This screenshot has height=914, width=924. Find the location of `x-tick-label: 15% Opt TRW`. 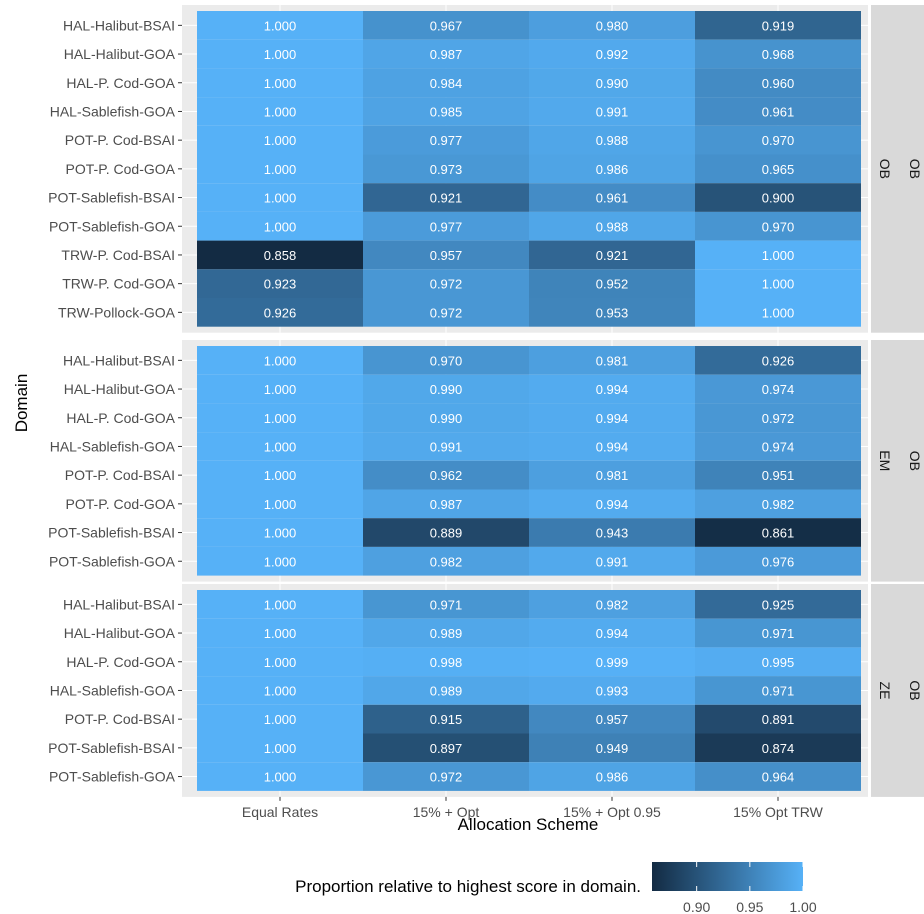

x-tick-label: 15% Opt TRW is located at coordinates (778, 812).